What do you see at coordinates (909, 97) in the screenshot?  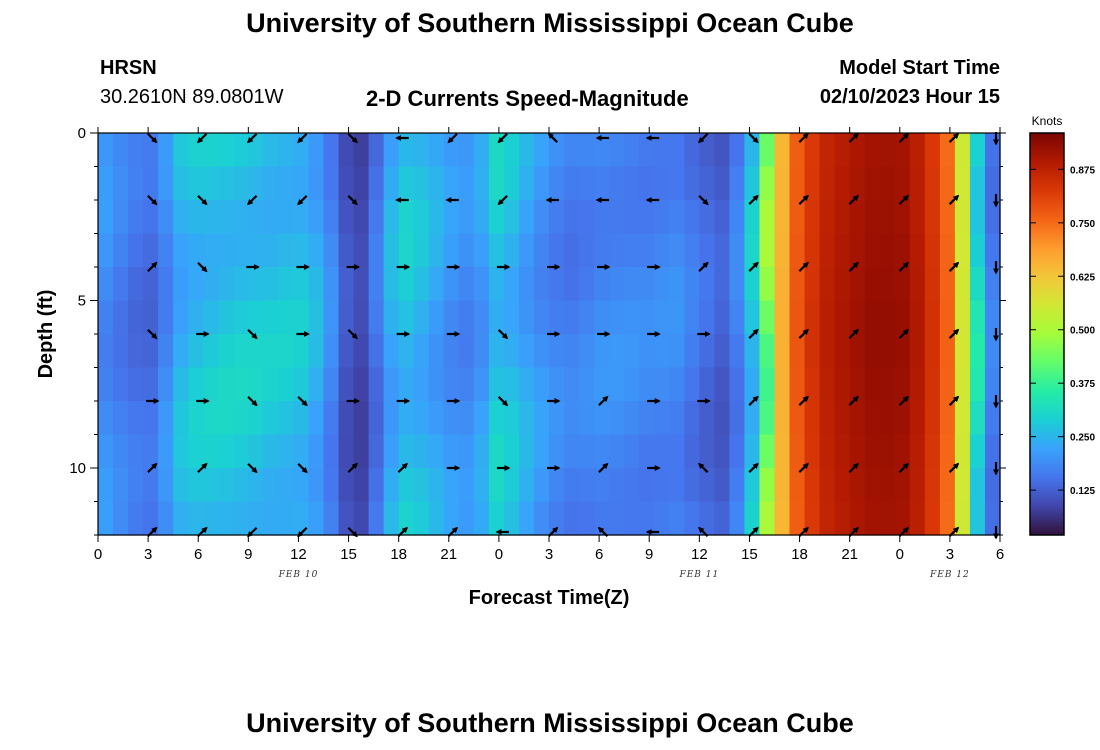 I see `model-start-value: 02/10/2023 Hour 15` at bounding box center [909, 97].